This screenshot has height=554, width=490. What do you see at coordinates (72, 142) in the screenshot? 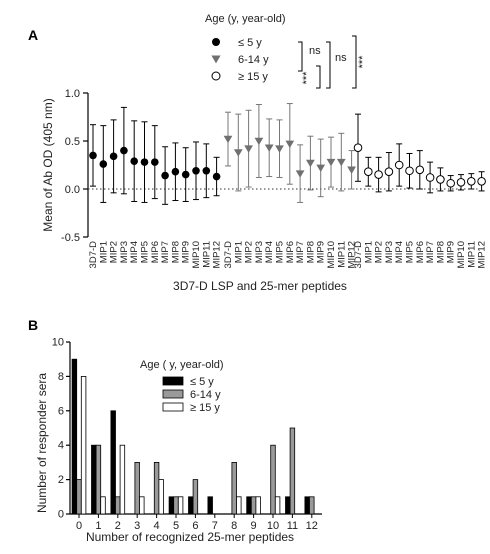
I see `y-tick-label: 0.5` at bounding box center [72, 142].